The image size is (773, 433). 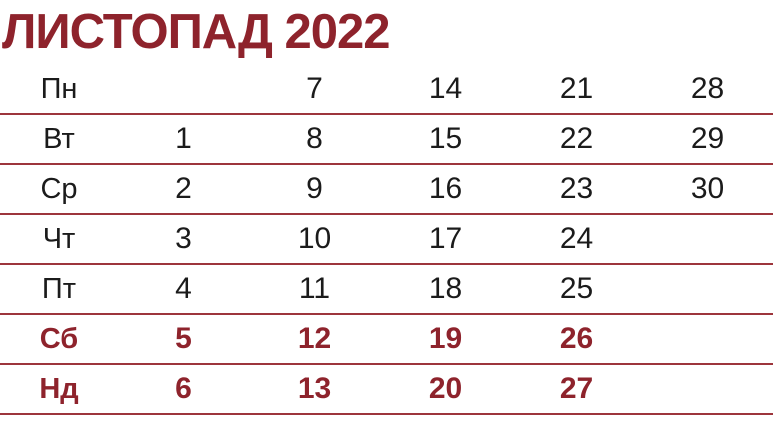 I want to click on date-cell: 11, so click(x=314, y=288).